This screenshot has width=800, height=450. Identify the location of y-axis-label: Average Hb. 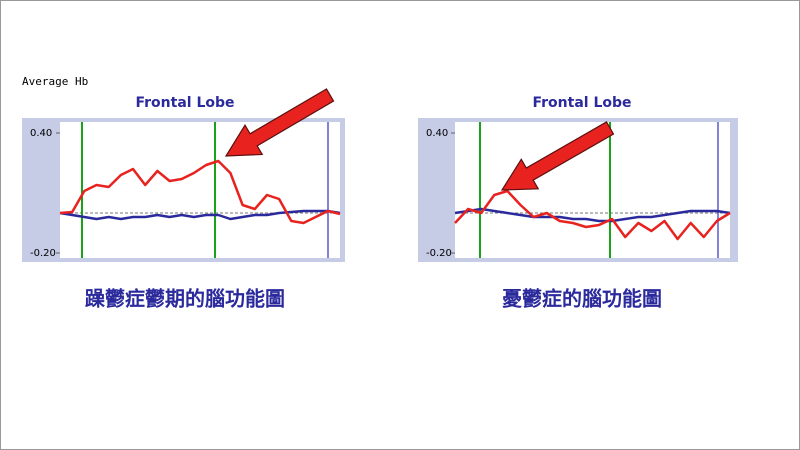
(55, 81).